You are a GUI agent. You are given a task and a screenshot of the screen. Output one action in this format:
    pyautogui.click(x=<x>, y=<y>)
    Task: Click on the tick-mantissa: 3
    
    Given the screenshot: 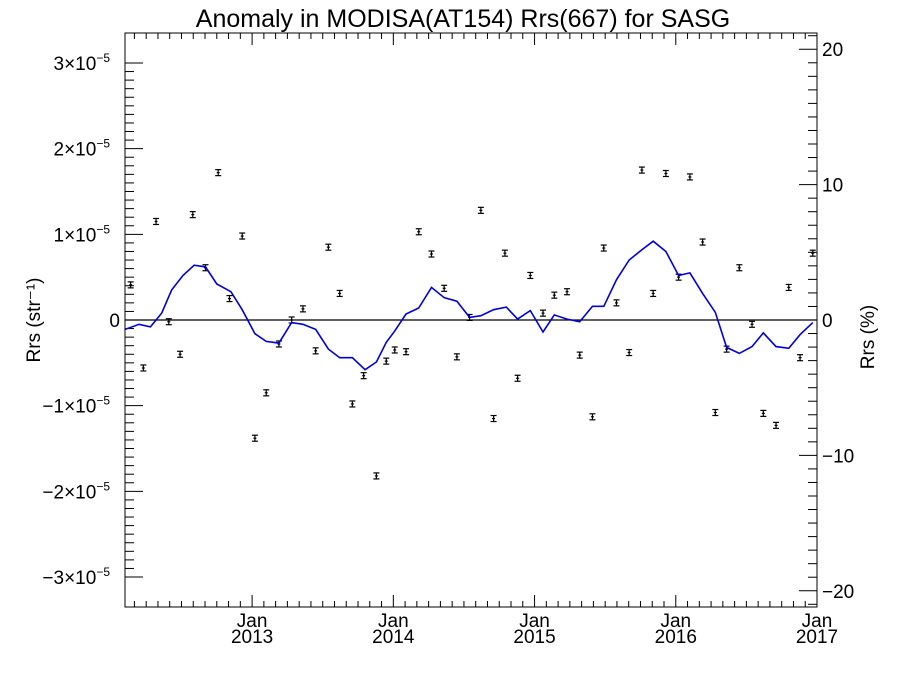 What is the action you would take?
    pyautogui.click(x=59, y=64)
    